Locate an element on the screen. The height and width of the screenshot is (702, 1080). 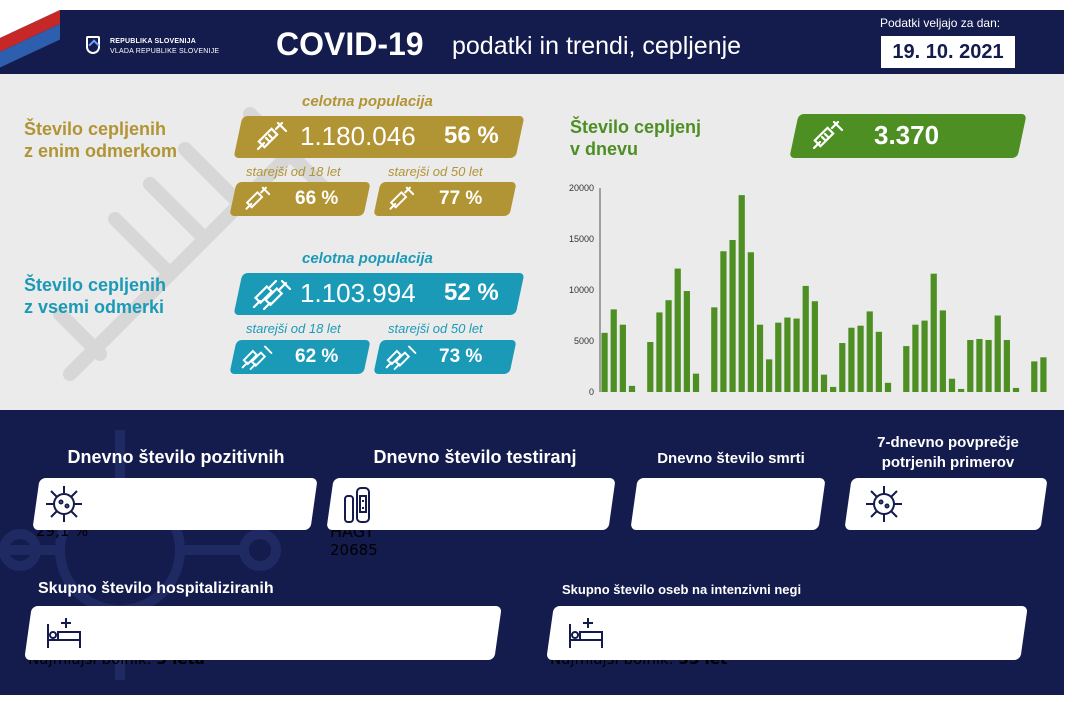
positives-label: Dnevno število pozitivnih is located at coordinates (176, 457).